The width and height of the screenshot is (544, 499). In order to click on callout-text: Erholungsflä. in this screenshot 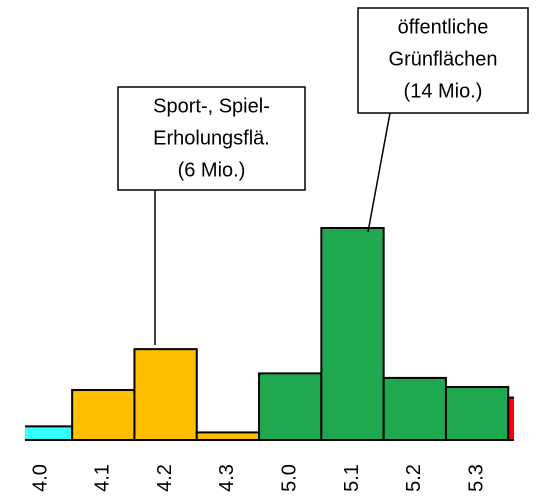, I will do `click(211, 138)`.